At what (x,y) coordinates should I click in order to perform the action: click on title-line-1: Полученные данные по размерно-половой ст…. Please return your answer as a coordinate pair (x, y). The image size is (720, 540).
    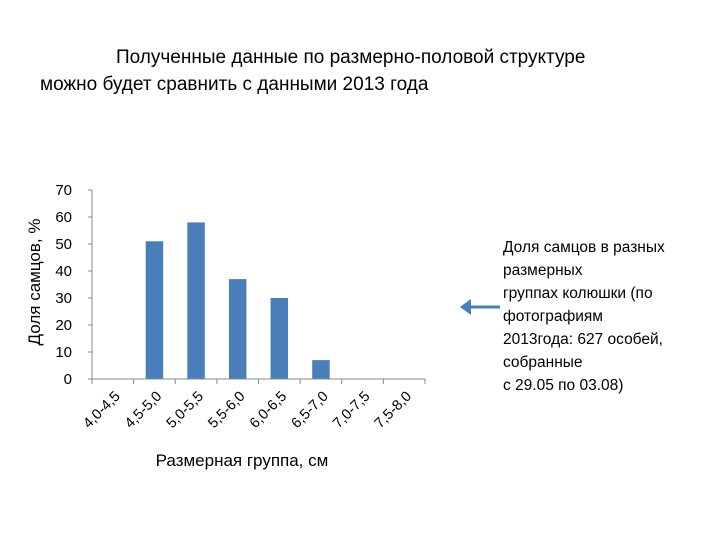
    Looking at the image, I should click on (351, 57).